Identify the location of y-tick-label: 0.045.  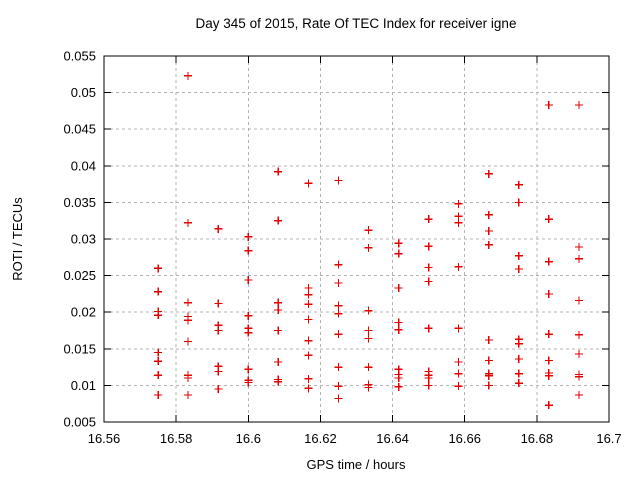
(79, 129).